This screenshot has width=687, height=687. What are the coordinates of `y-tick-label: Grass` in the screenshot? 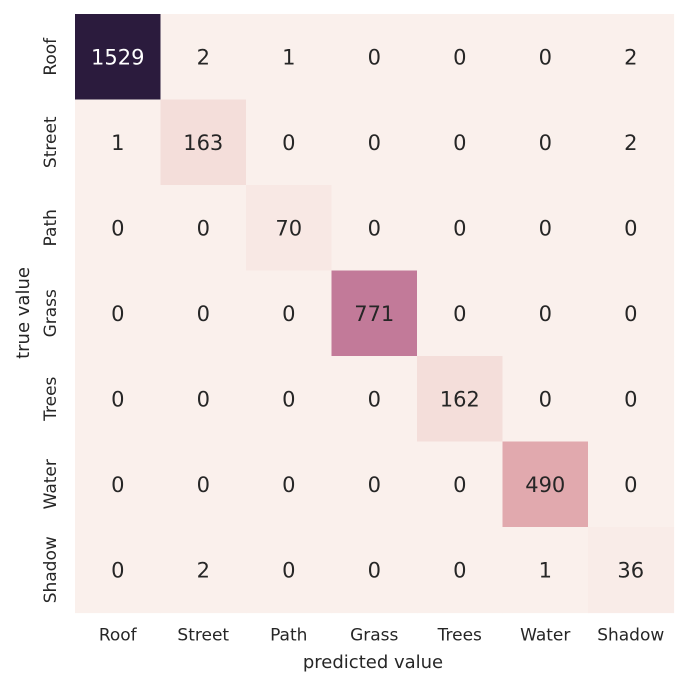 It's located at (51, 313).